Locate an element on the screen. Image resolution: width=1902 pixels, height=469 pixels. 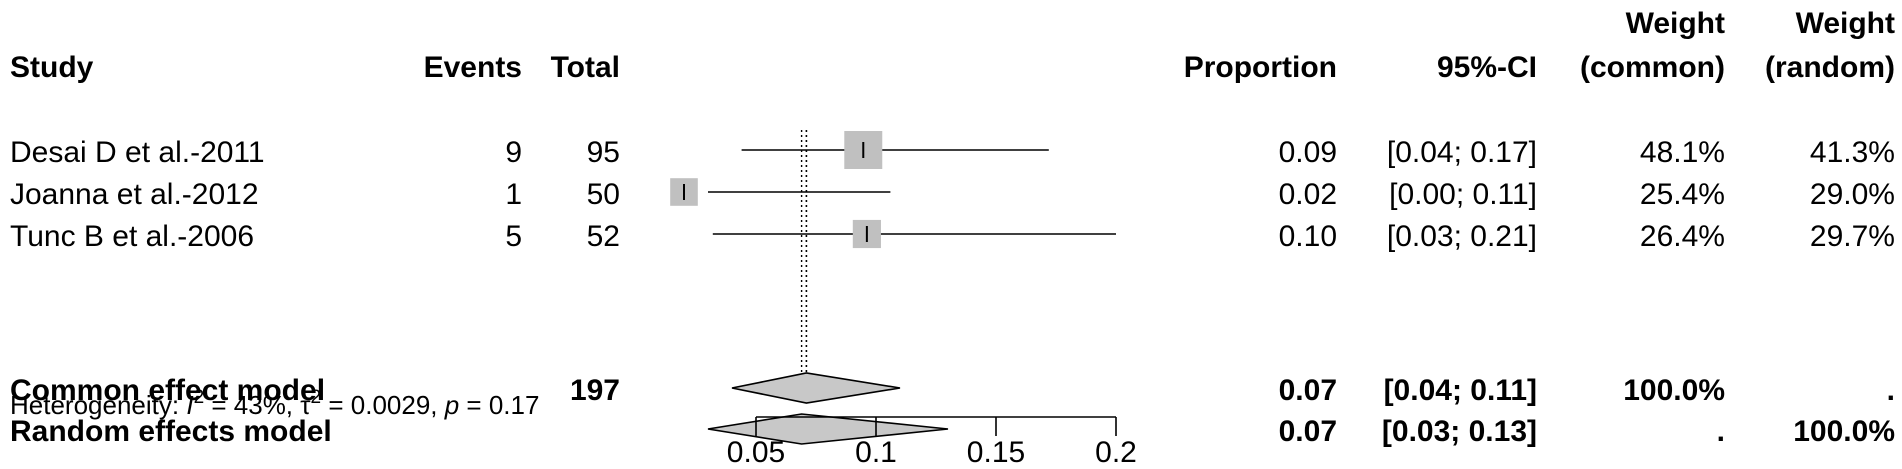
study-weight-random: 29.7% is located at coordinates (1852, 236).